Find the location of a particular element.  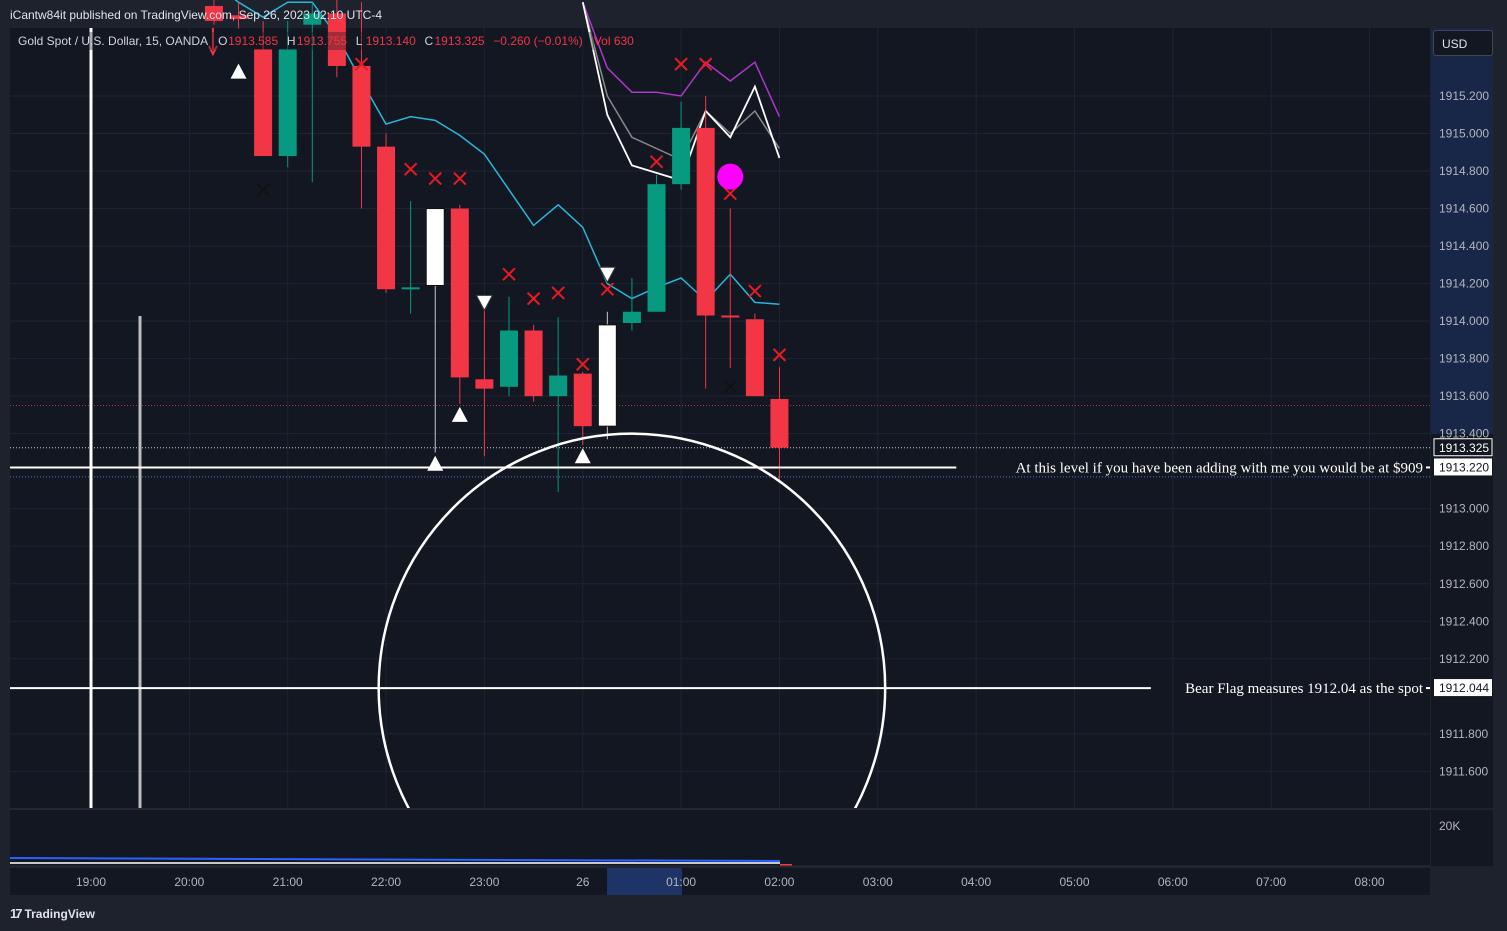

price-tick-label: 1914.000 is located at coordinates (1464, 321).